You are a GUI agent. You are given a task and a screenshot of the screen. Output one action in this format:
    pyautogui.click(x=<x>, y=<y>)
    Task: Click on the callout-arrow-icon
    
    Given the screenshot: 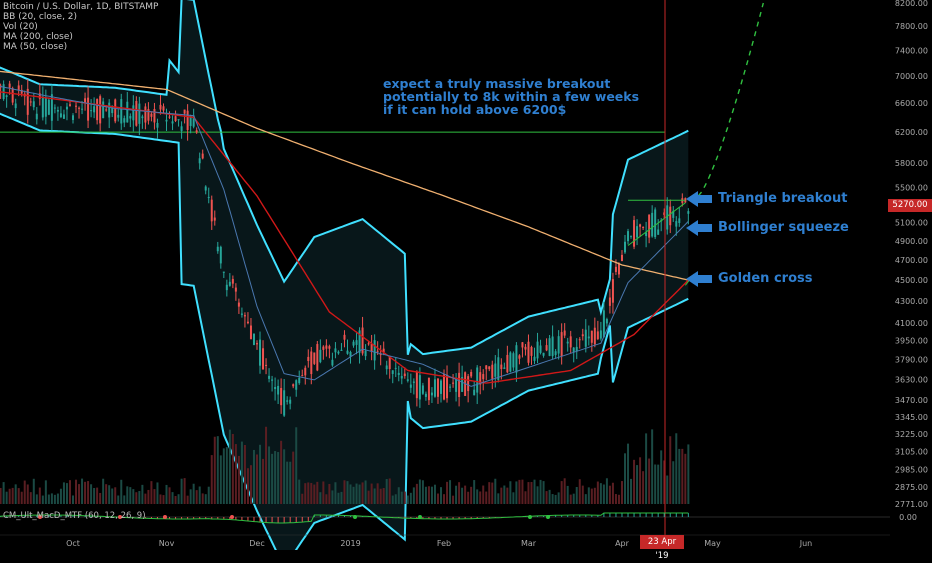 What is the action you would take?
    pyautogui.click(x=699, y=228)
    